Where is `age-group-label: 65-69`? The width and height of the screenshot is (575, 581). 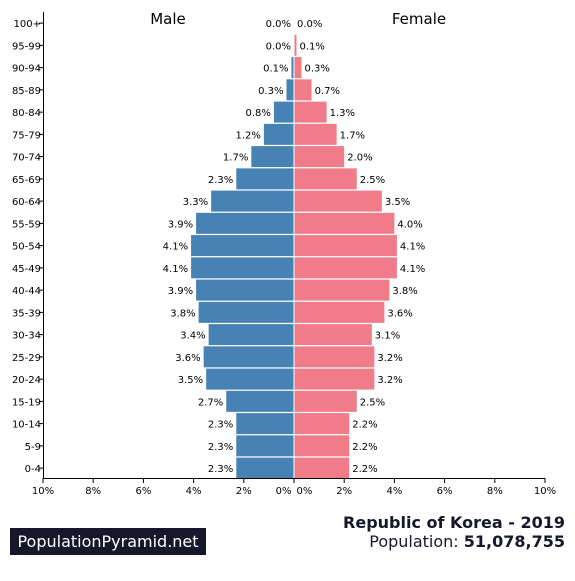 age-group-label: 65-69 is located at coordinates (26, 180).